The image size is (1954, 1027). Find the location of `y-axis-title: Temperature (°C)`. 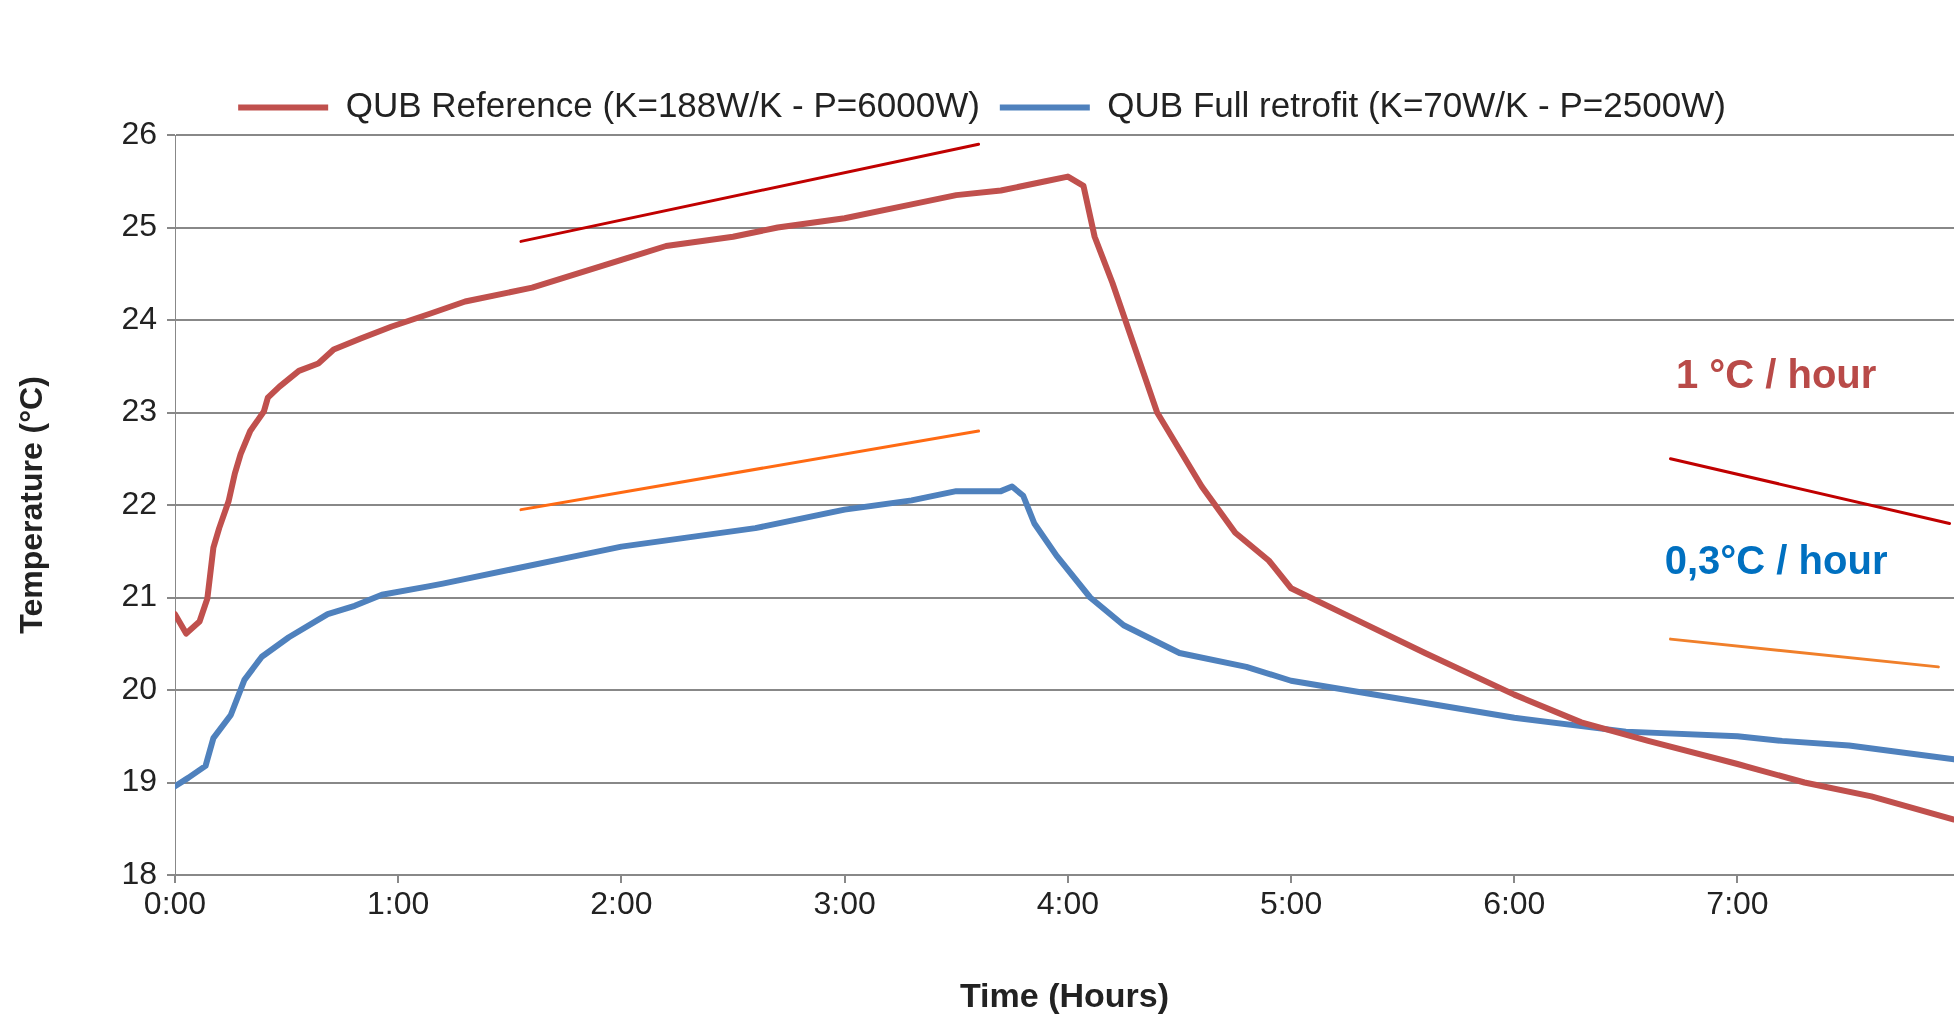

y-axis-title: Temperature (°C) is located at coordinates (31, 505).